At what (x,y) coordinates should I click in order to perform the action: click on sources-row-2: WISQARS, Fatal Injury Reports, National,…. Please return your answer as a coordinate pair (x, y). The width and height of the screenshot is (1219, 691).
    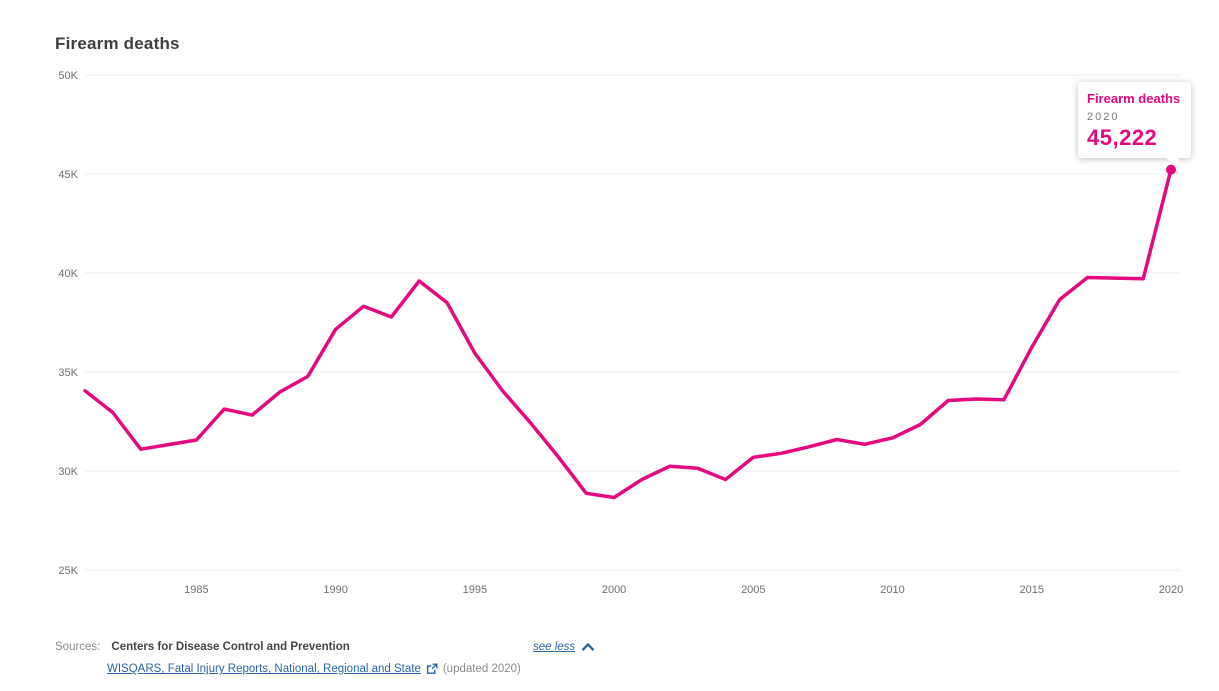
    Looking at the image, I should click on (641, 669).